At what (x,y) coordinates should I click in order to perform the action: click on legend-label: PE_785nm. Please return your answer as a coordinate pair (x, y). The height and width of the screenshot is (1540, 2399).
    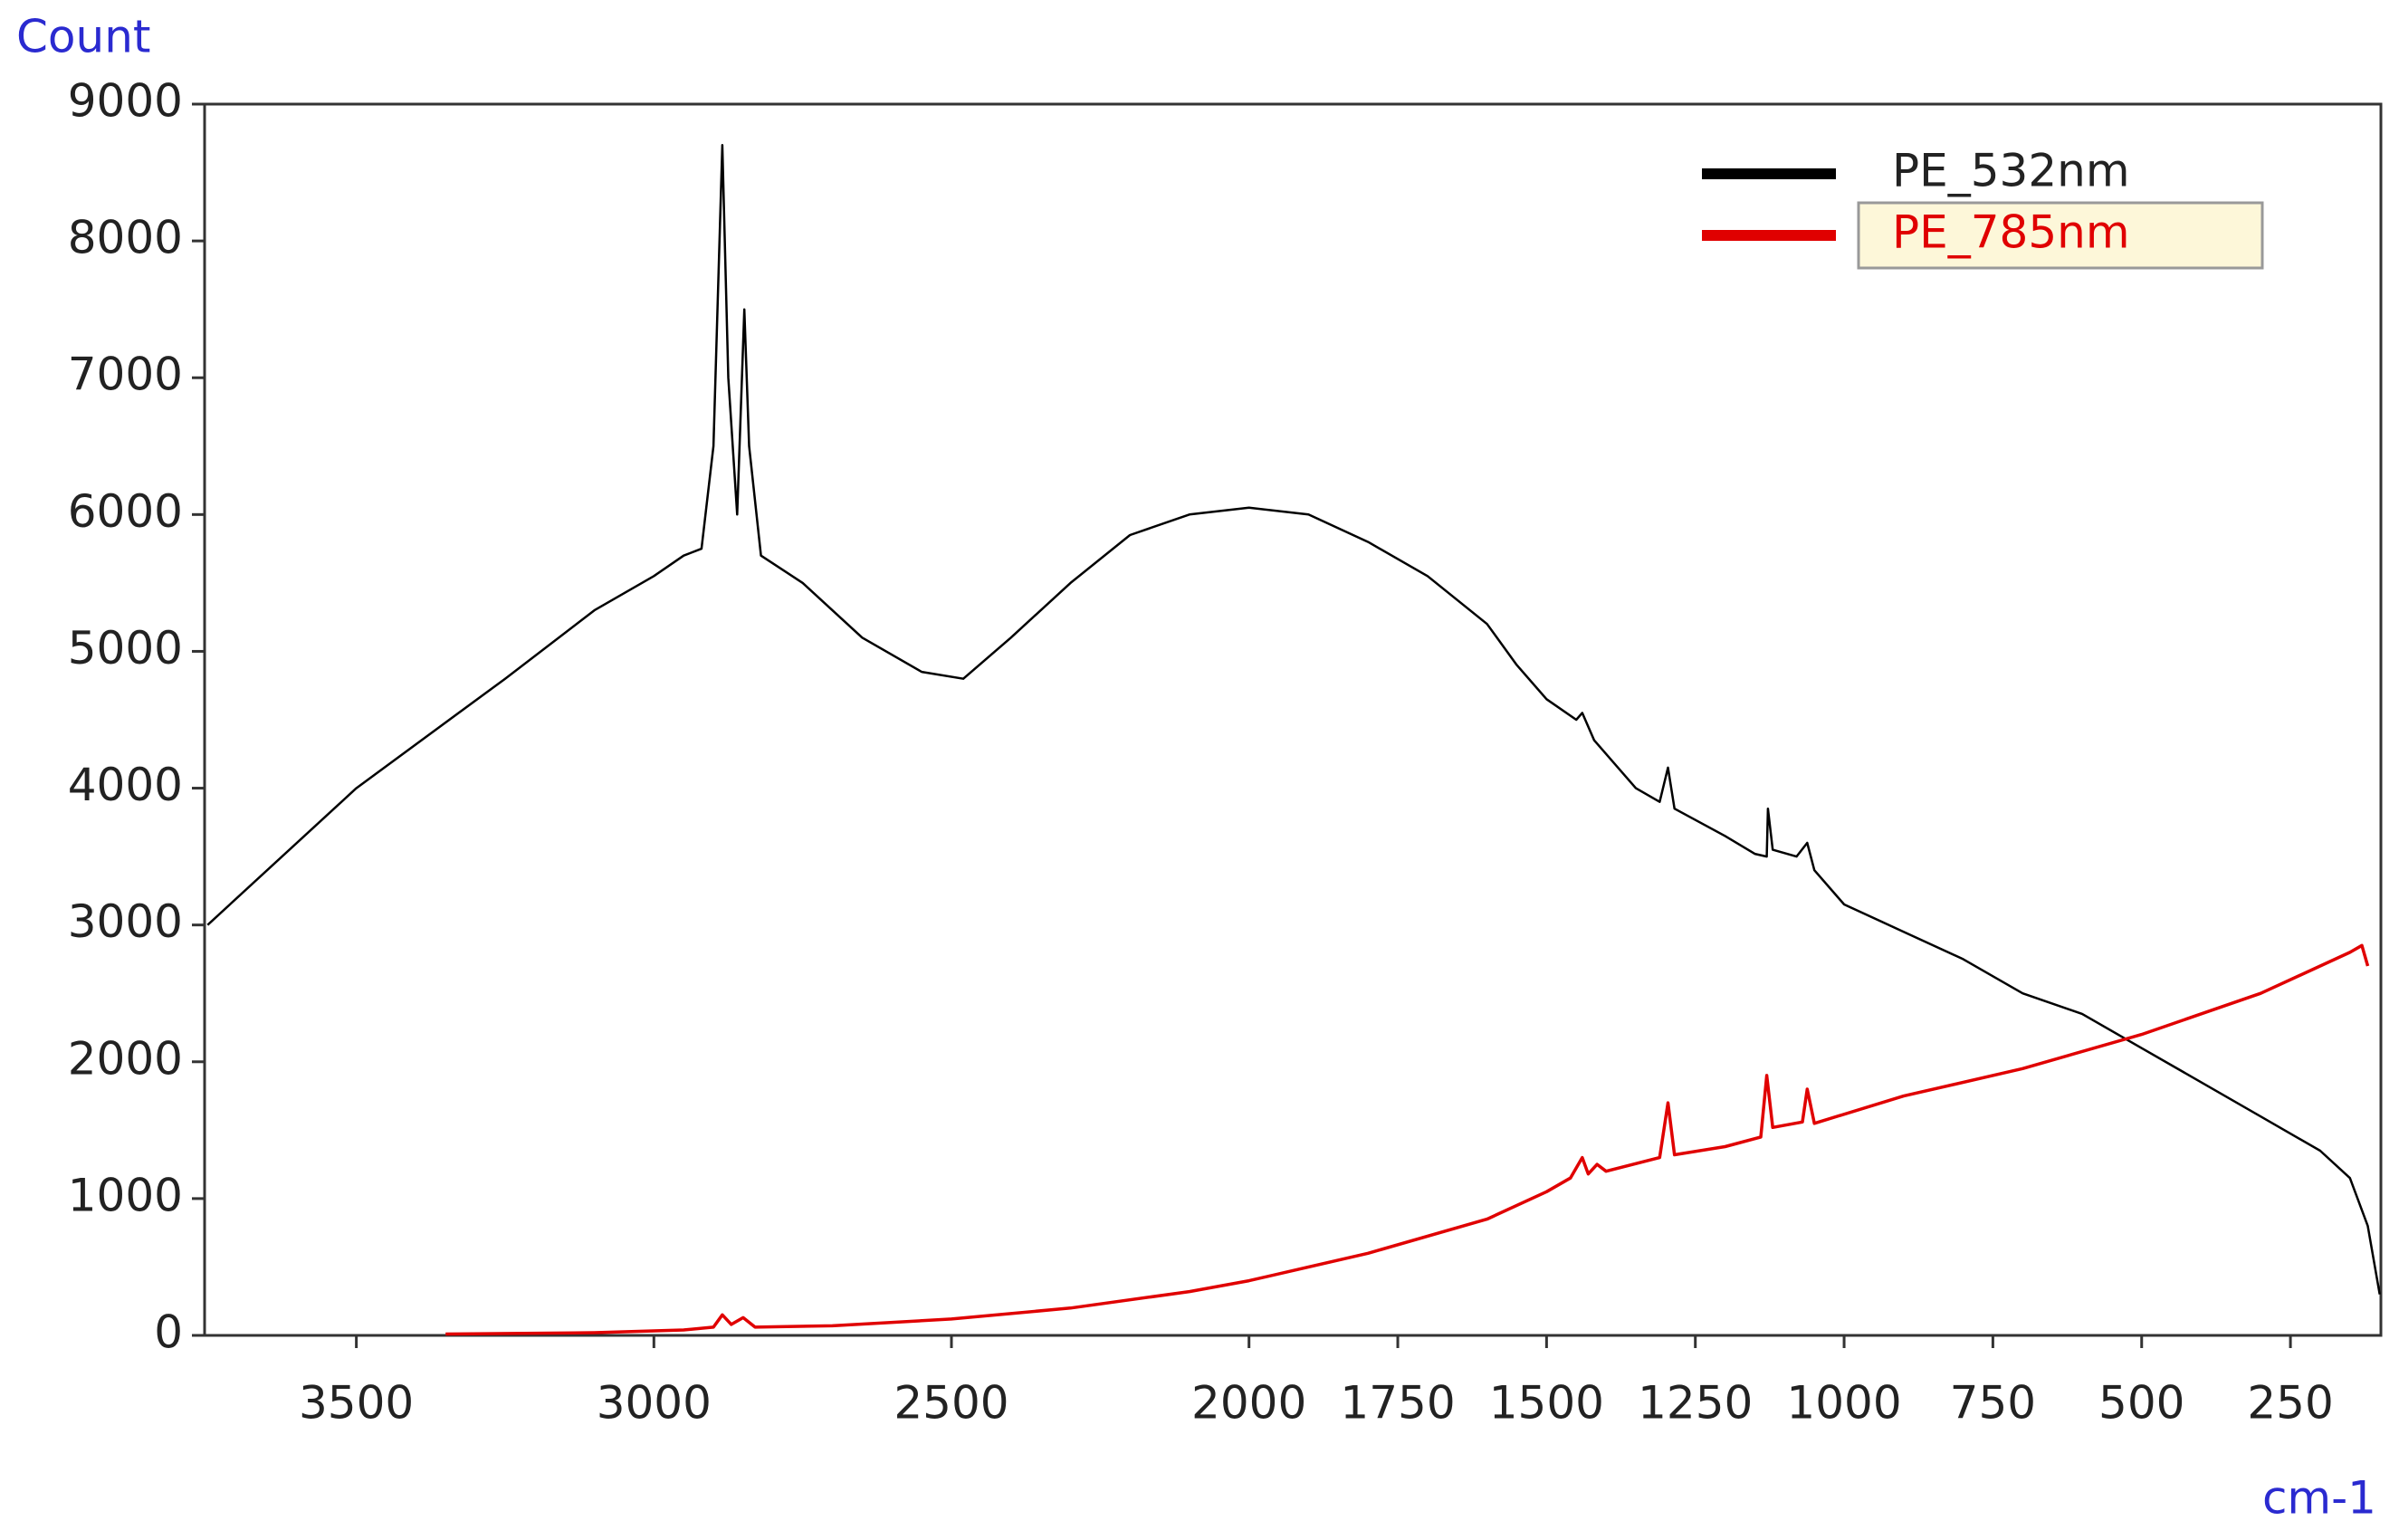
    Looking at the image, I should click on (2011, 232).